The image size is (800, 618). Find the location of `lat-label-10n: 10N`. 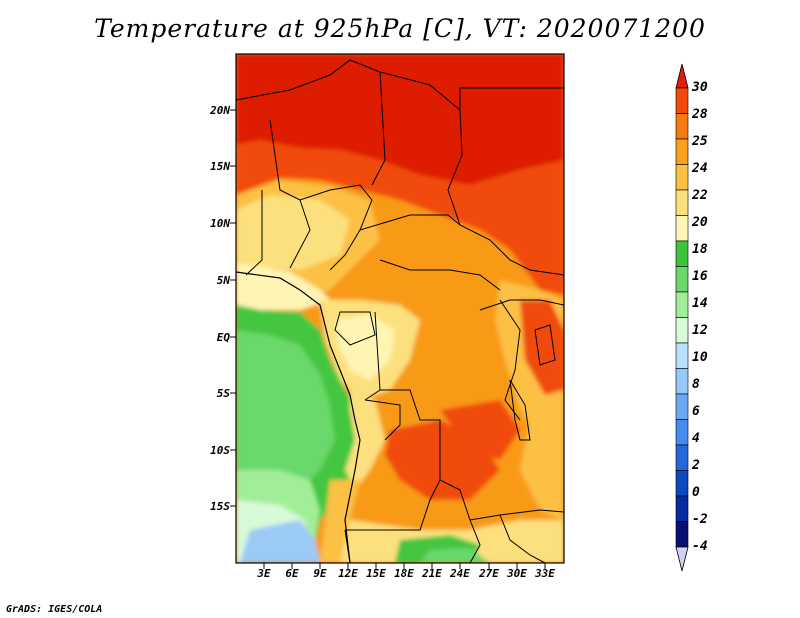

lat-label-10n: 10N is located at coordinates (220, 223).